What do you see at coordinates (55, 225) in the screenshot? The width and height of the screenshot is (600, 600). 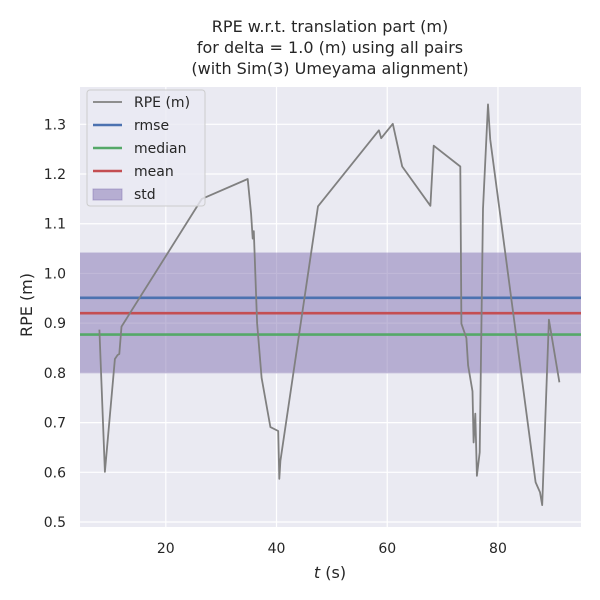 I see `y-tick-label: 1.1` at bounding box center [55, 225].